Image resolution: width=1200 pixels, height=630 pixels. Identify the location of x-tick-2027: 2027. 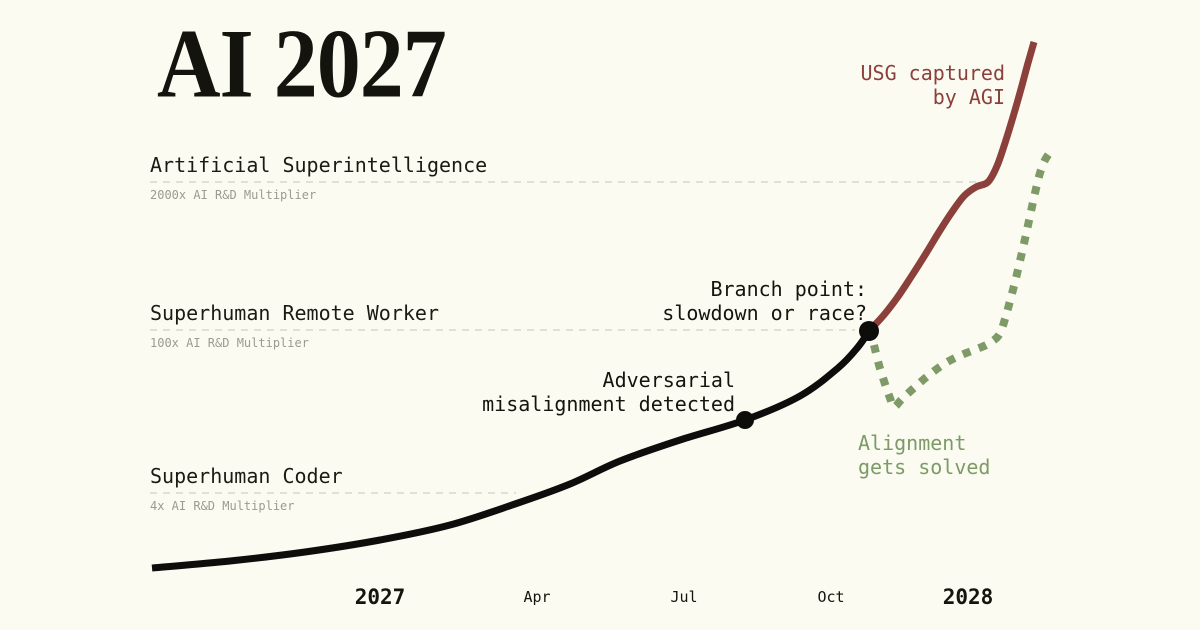
(380, 597).